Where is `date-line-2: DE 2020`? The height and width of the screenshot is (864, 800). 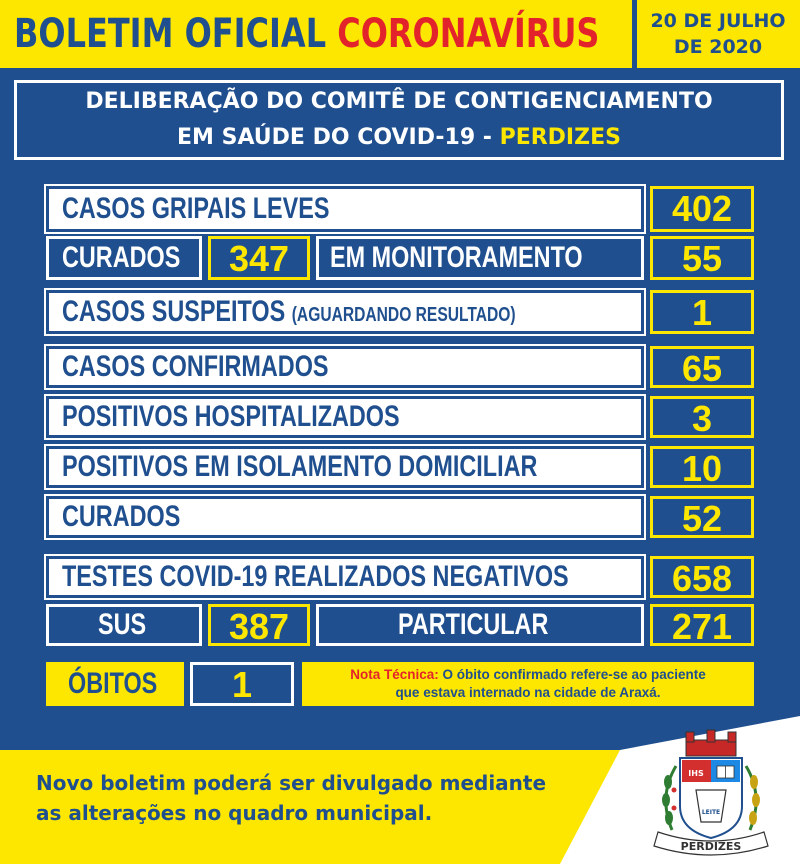
date-line-2: DE 2020 is located at coordinates (718, 47).